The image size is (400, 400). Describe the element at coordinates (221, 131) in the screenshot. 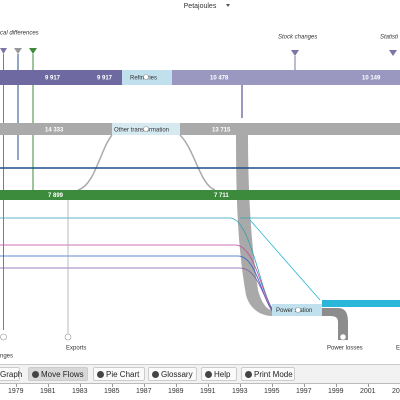

I see `flow-label: 13 715` at that location.